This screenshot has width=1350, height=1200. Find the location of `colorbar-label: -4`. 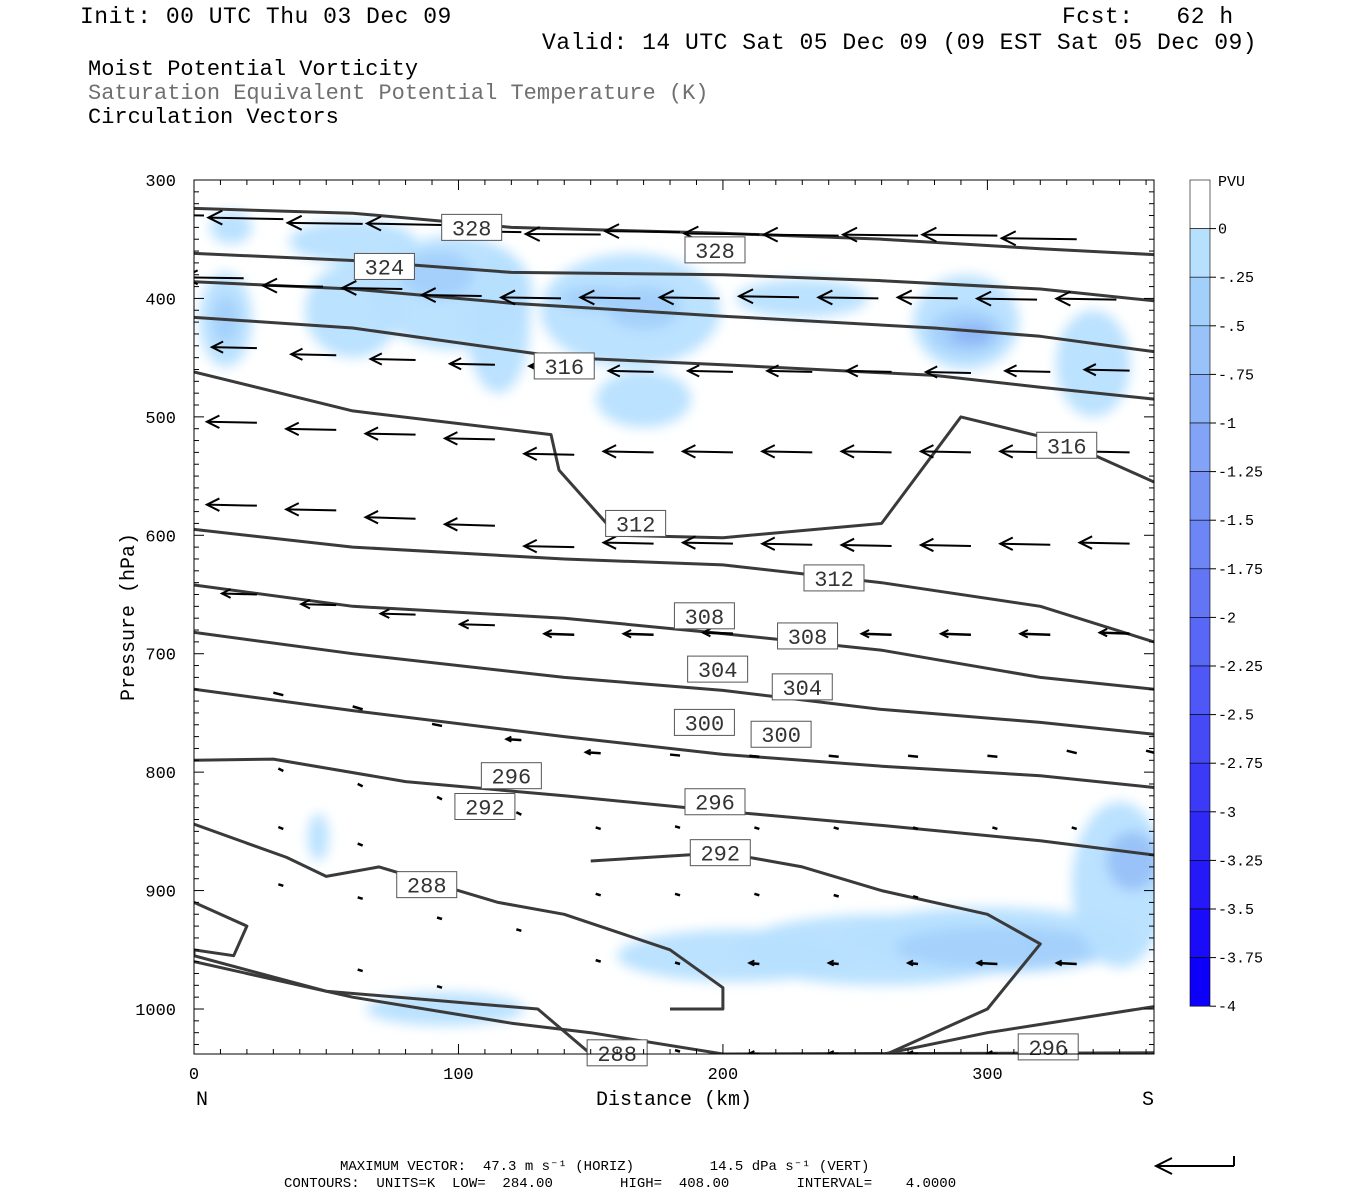

colorbar-label: -4 is located at coordinates (1227, 1007).